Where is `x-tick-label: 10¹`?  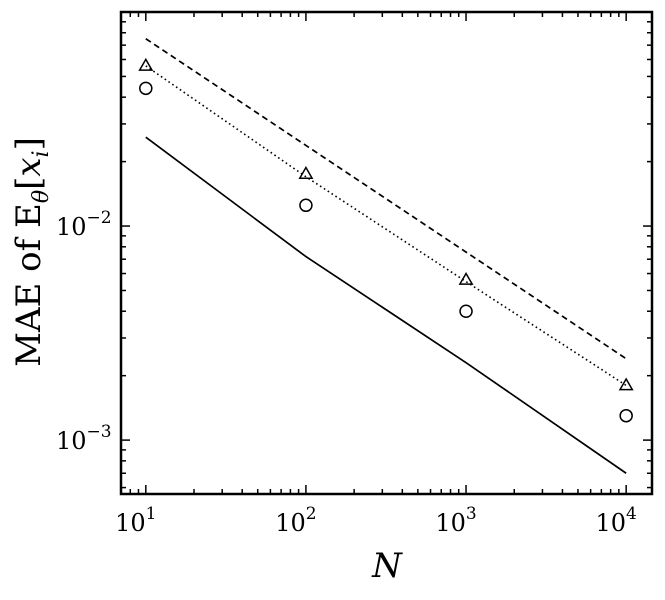 x-tick-label: 10¹ is located at coordinates (135, 520).